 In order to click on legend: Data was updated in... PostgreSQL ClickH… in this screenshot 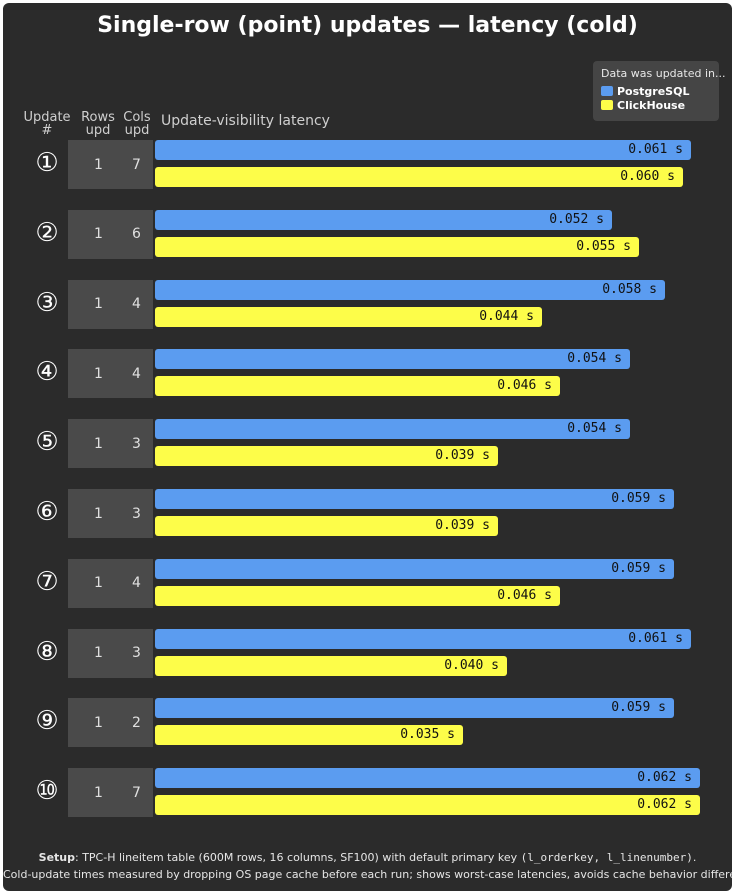, I will do `click(659, 91)`.